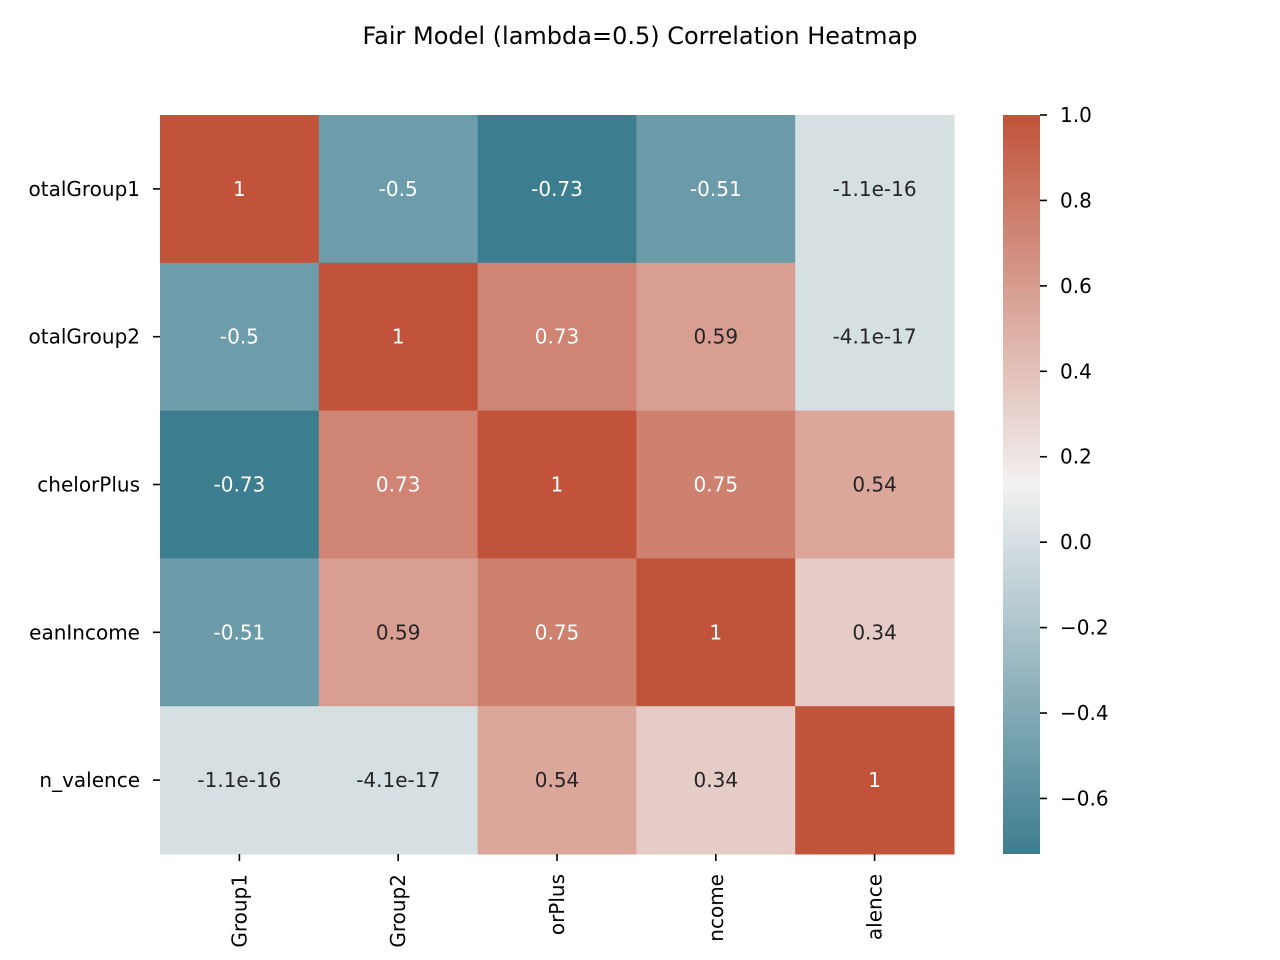 The height and width of the screenshot is (960, 1280). I want to click on column-tick-label: ncome, so click(716, 908).